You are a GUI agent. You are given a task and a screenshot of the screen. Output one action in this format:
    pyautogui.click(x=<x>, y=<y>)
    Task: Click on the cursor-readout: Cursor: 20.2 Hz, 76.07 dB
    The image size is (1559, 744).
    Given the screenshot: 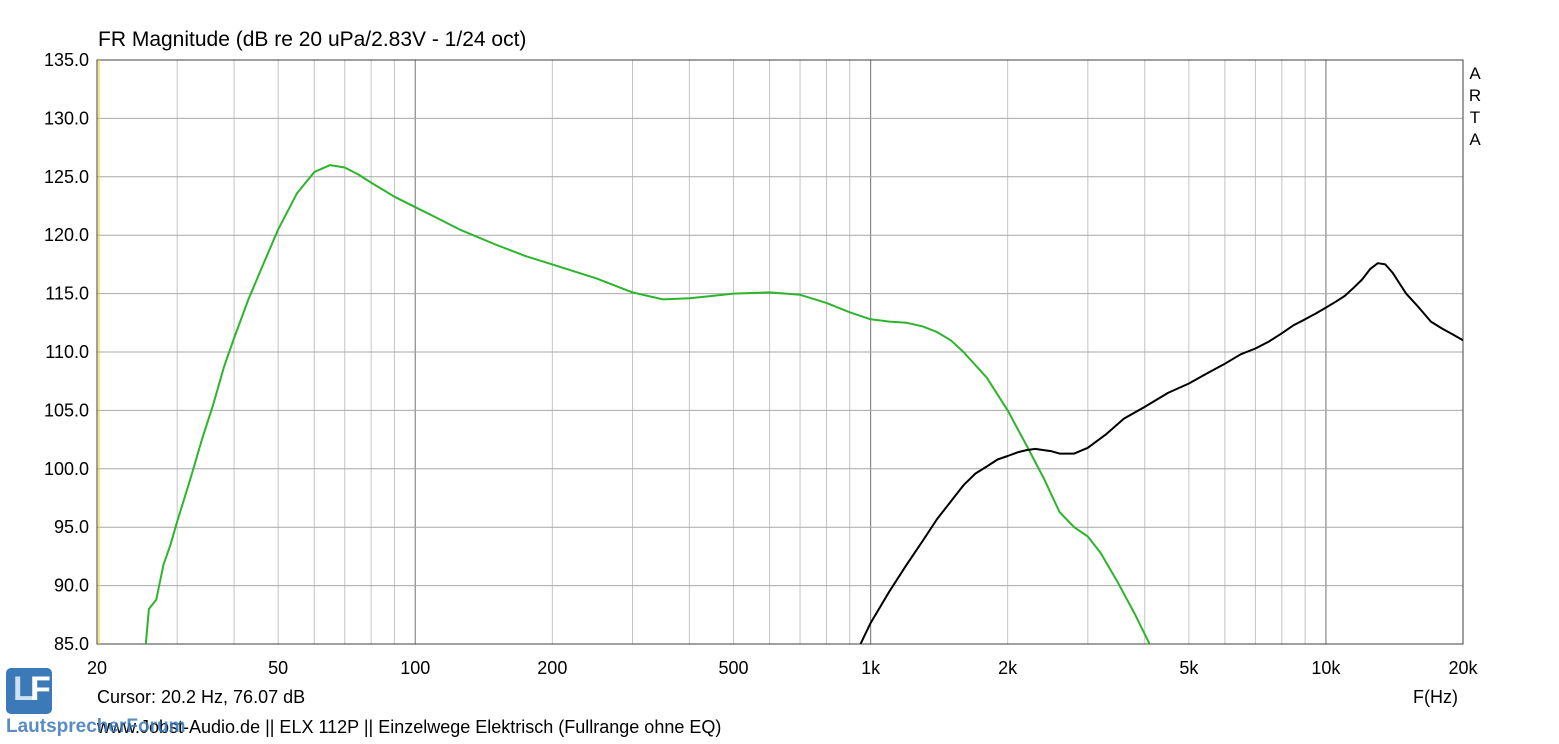 What is the action you would take?
    pyautogui.click(x=201, y=697)
    